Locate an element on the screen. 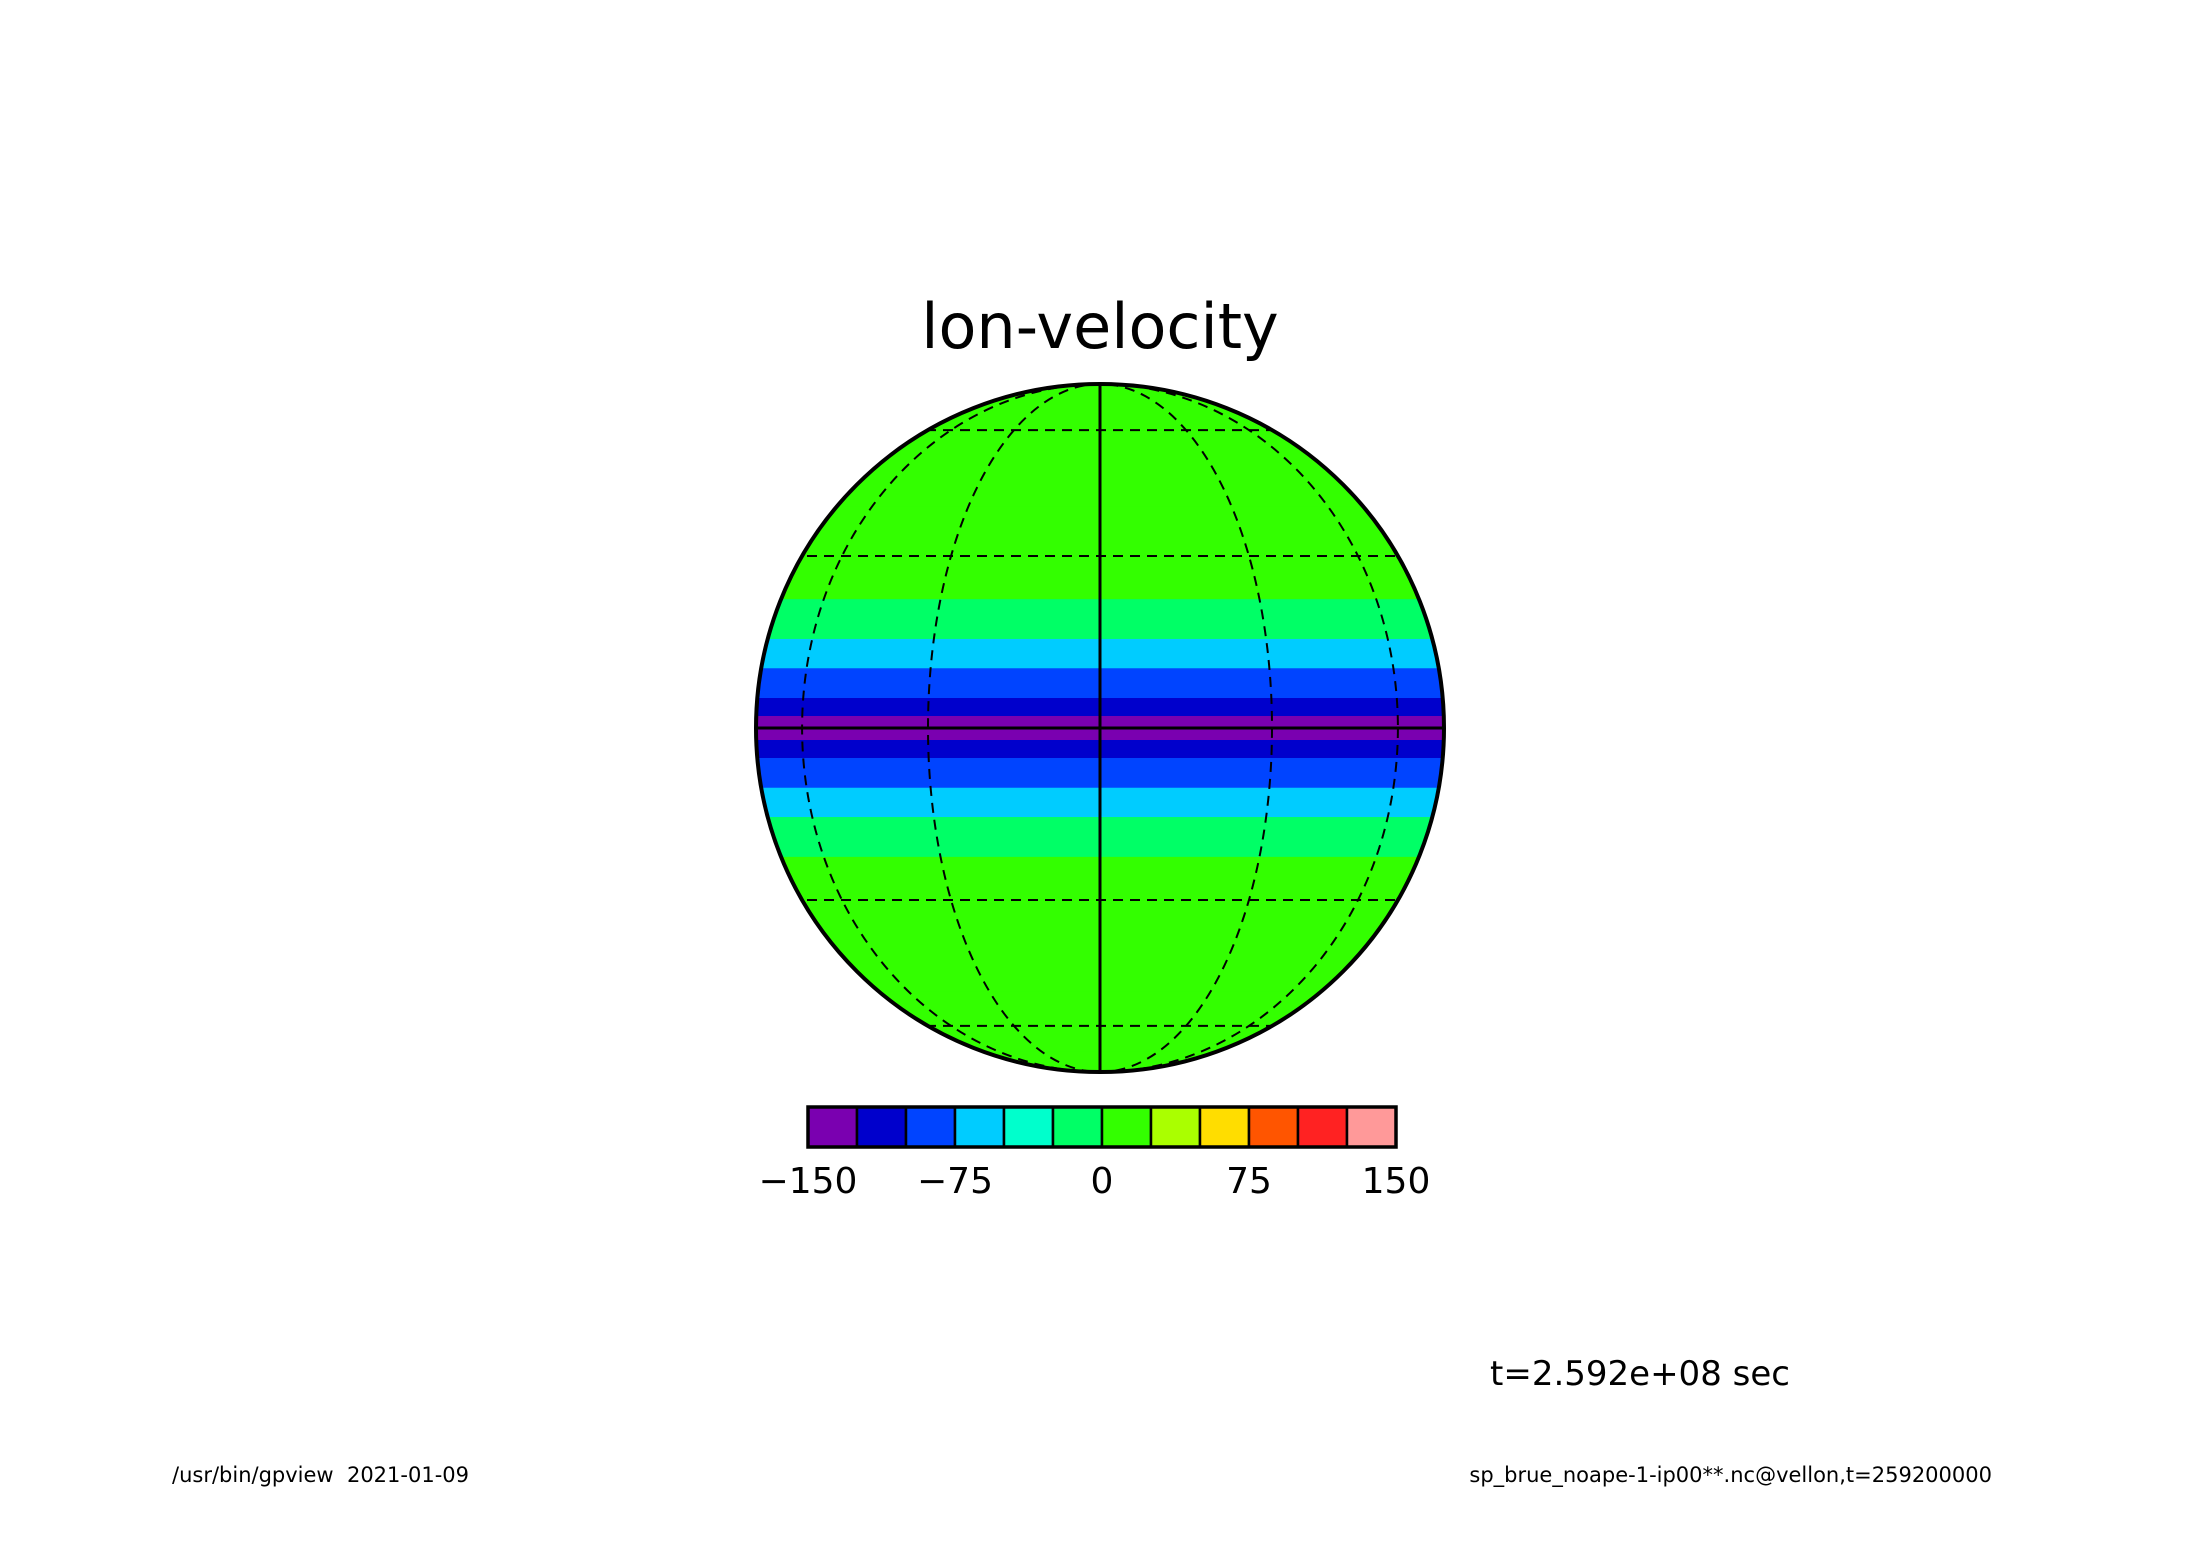 This screenshot has height=1546, width=2188. colorbar-tick-label: 75 is located at coordinates (1249, 1181).